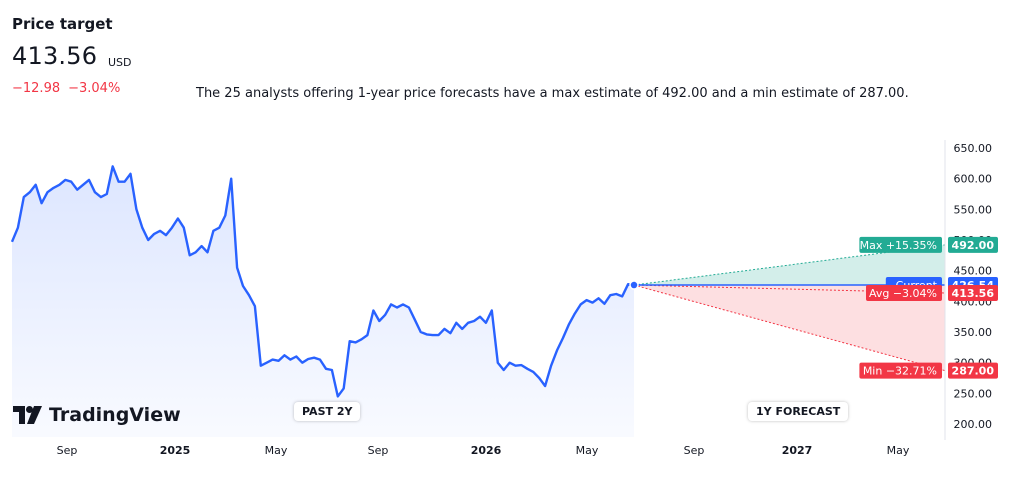 This screenshot has height=501, width=1027. I want to click on badge-avg-label-bg, so click(904, 293).